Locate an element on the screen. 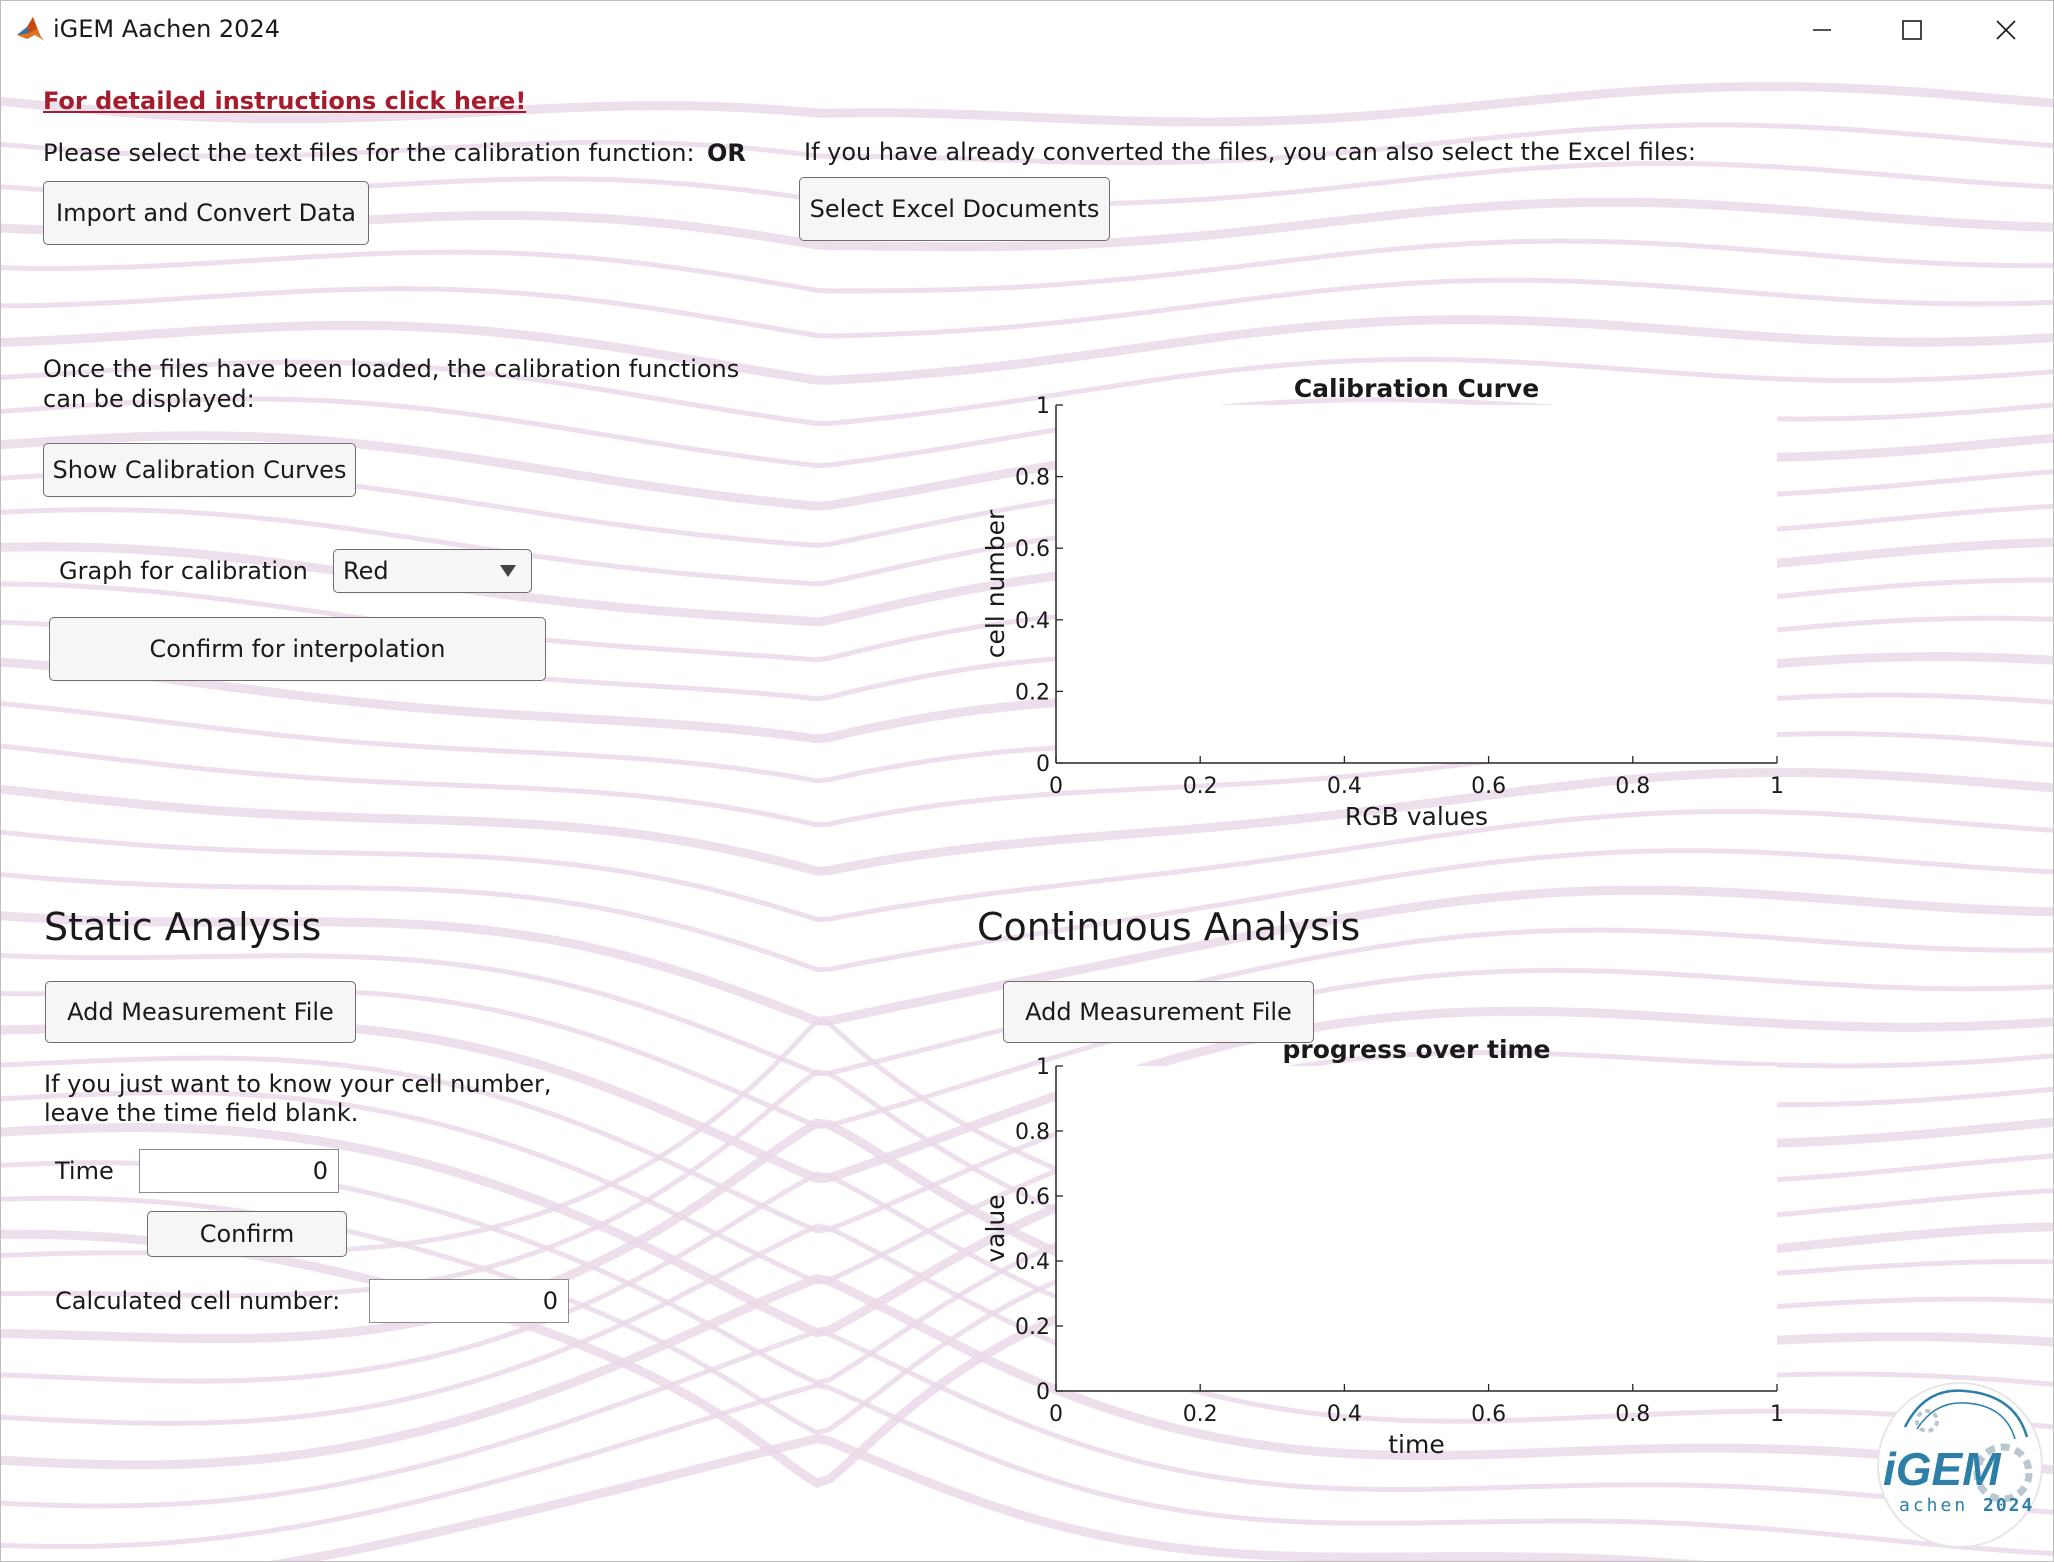 This screenshot has width=2054, height=1562. dropdown-selected-value: Red is located at coordinates (366, 571).